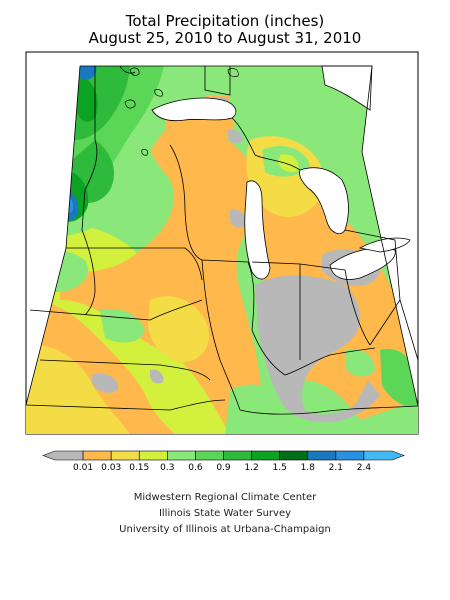  What do you see at coordinates (335, 468) in the screenshot?
I see `legend-tick-label: 2.1` at bounding box center [335, 468].